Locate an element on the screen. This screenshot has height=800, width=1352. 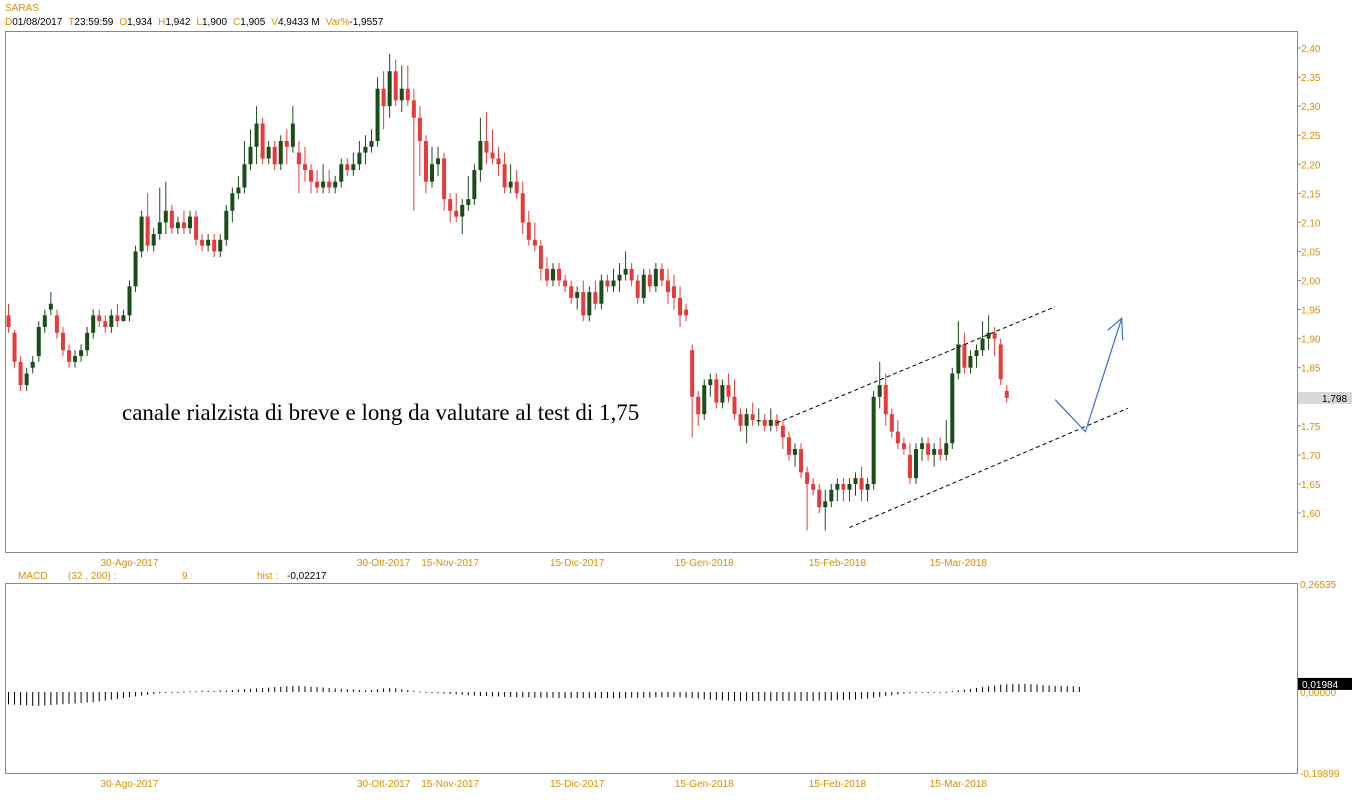
channel-line is located at coordinates (916, 365).